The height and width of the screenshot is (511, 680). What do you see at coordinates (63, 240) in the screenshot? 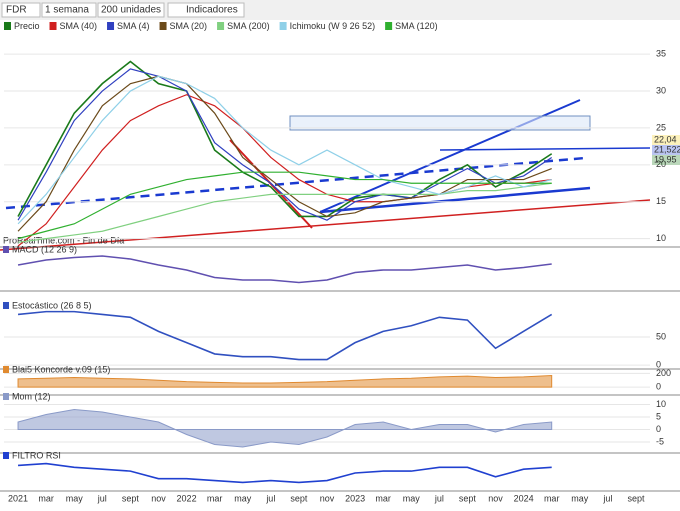
I see `footer: ProRealTime.com - Fin de Día` at bounding box center [63, 240].